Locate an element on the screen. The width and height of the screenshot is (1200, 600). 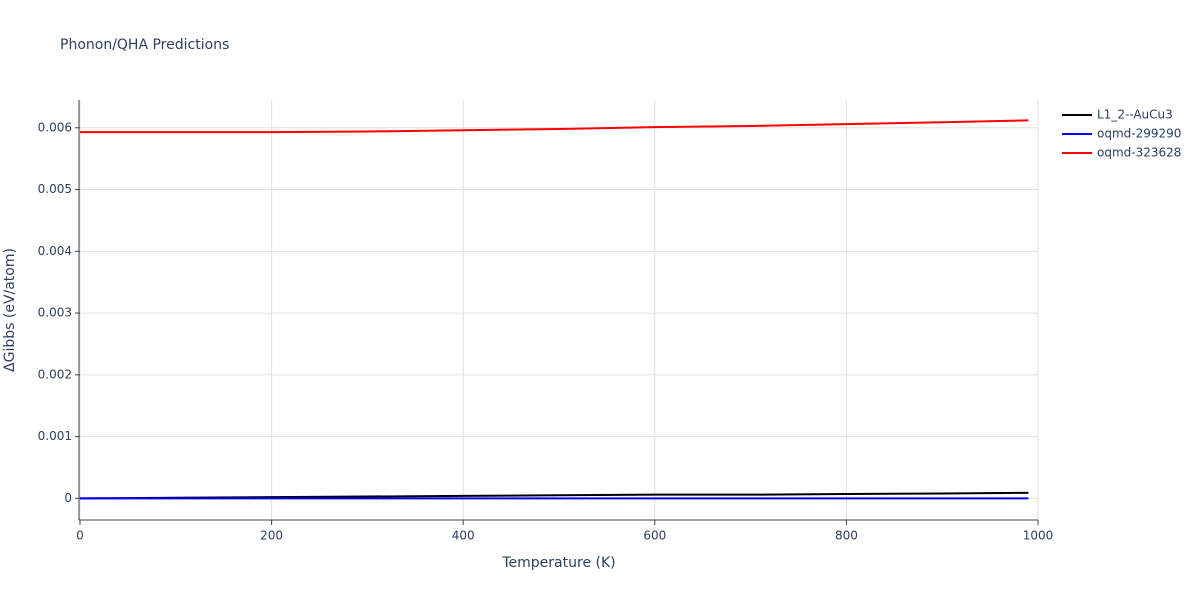
x-tick-label: 400 is located at coordinates (463, 536).